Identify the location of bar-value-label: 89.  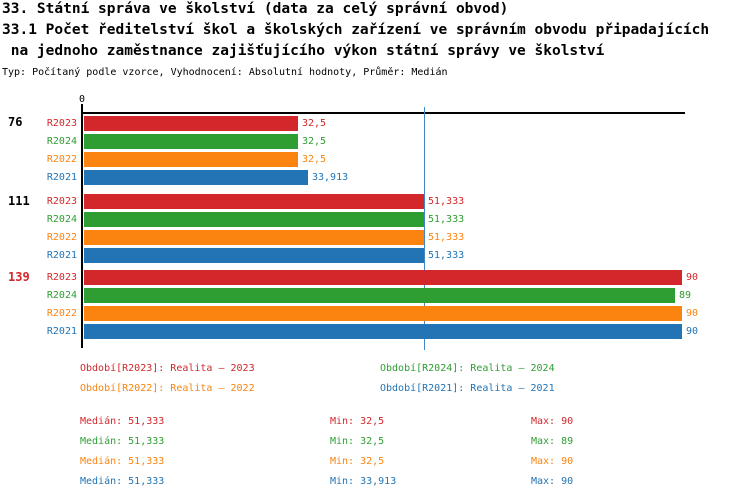
(685, 295).